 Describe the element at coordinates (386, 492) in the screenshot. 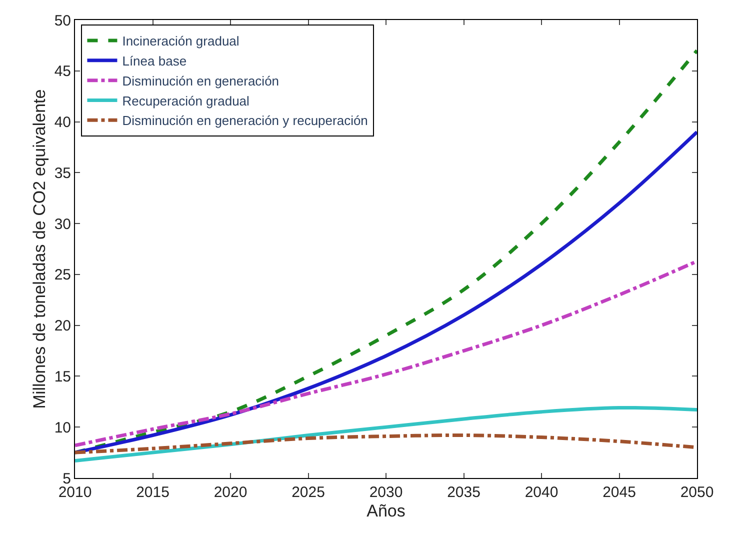

I see `x-tick-label: 2030` at that location.